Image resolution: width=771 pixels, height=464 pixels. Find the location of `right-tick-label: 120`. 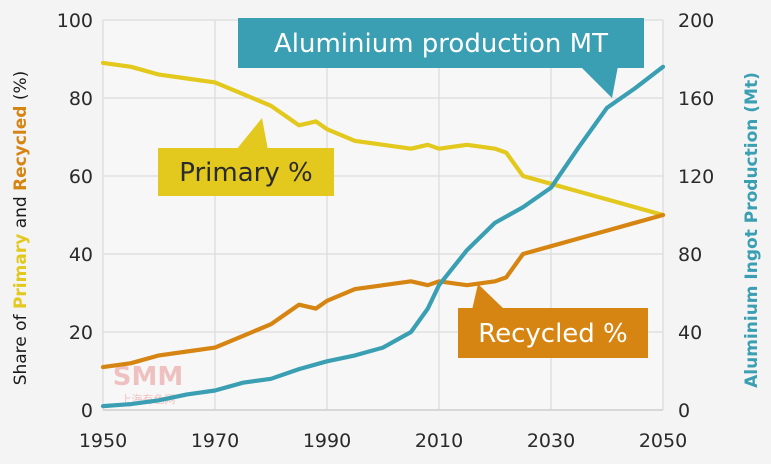

right-tick-label: 120 is located at coordinates (696, 177).